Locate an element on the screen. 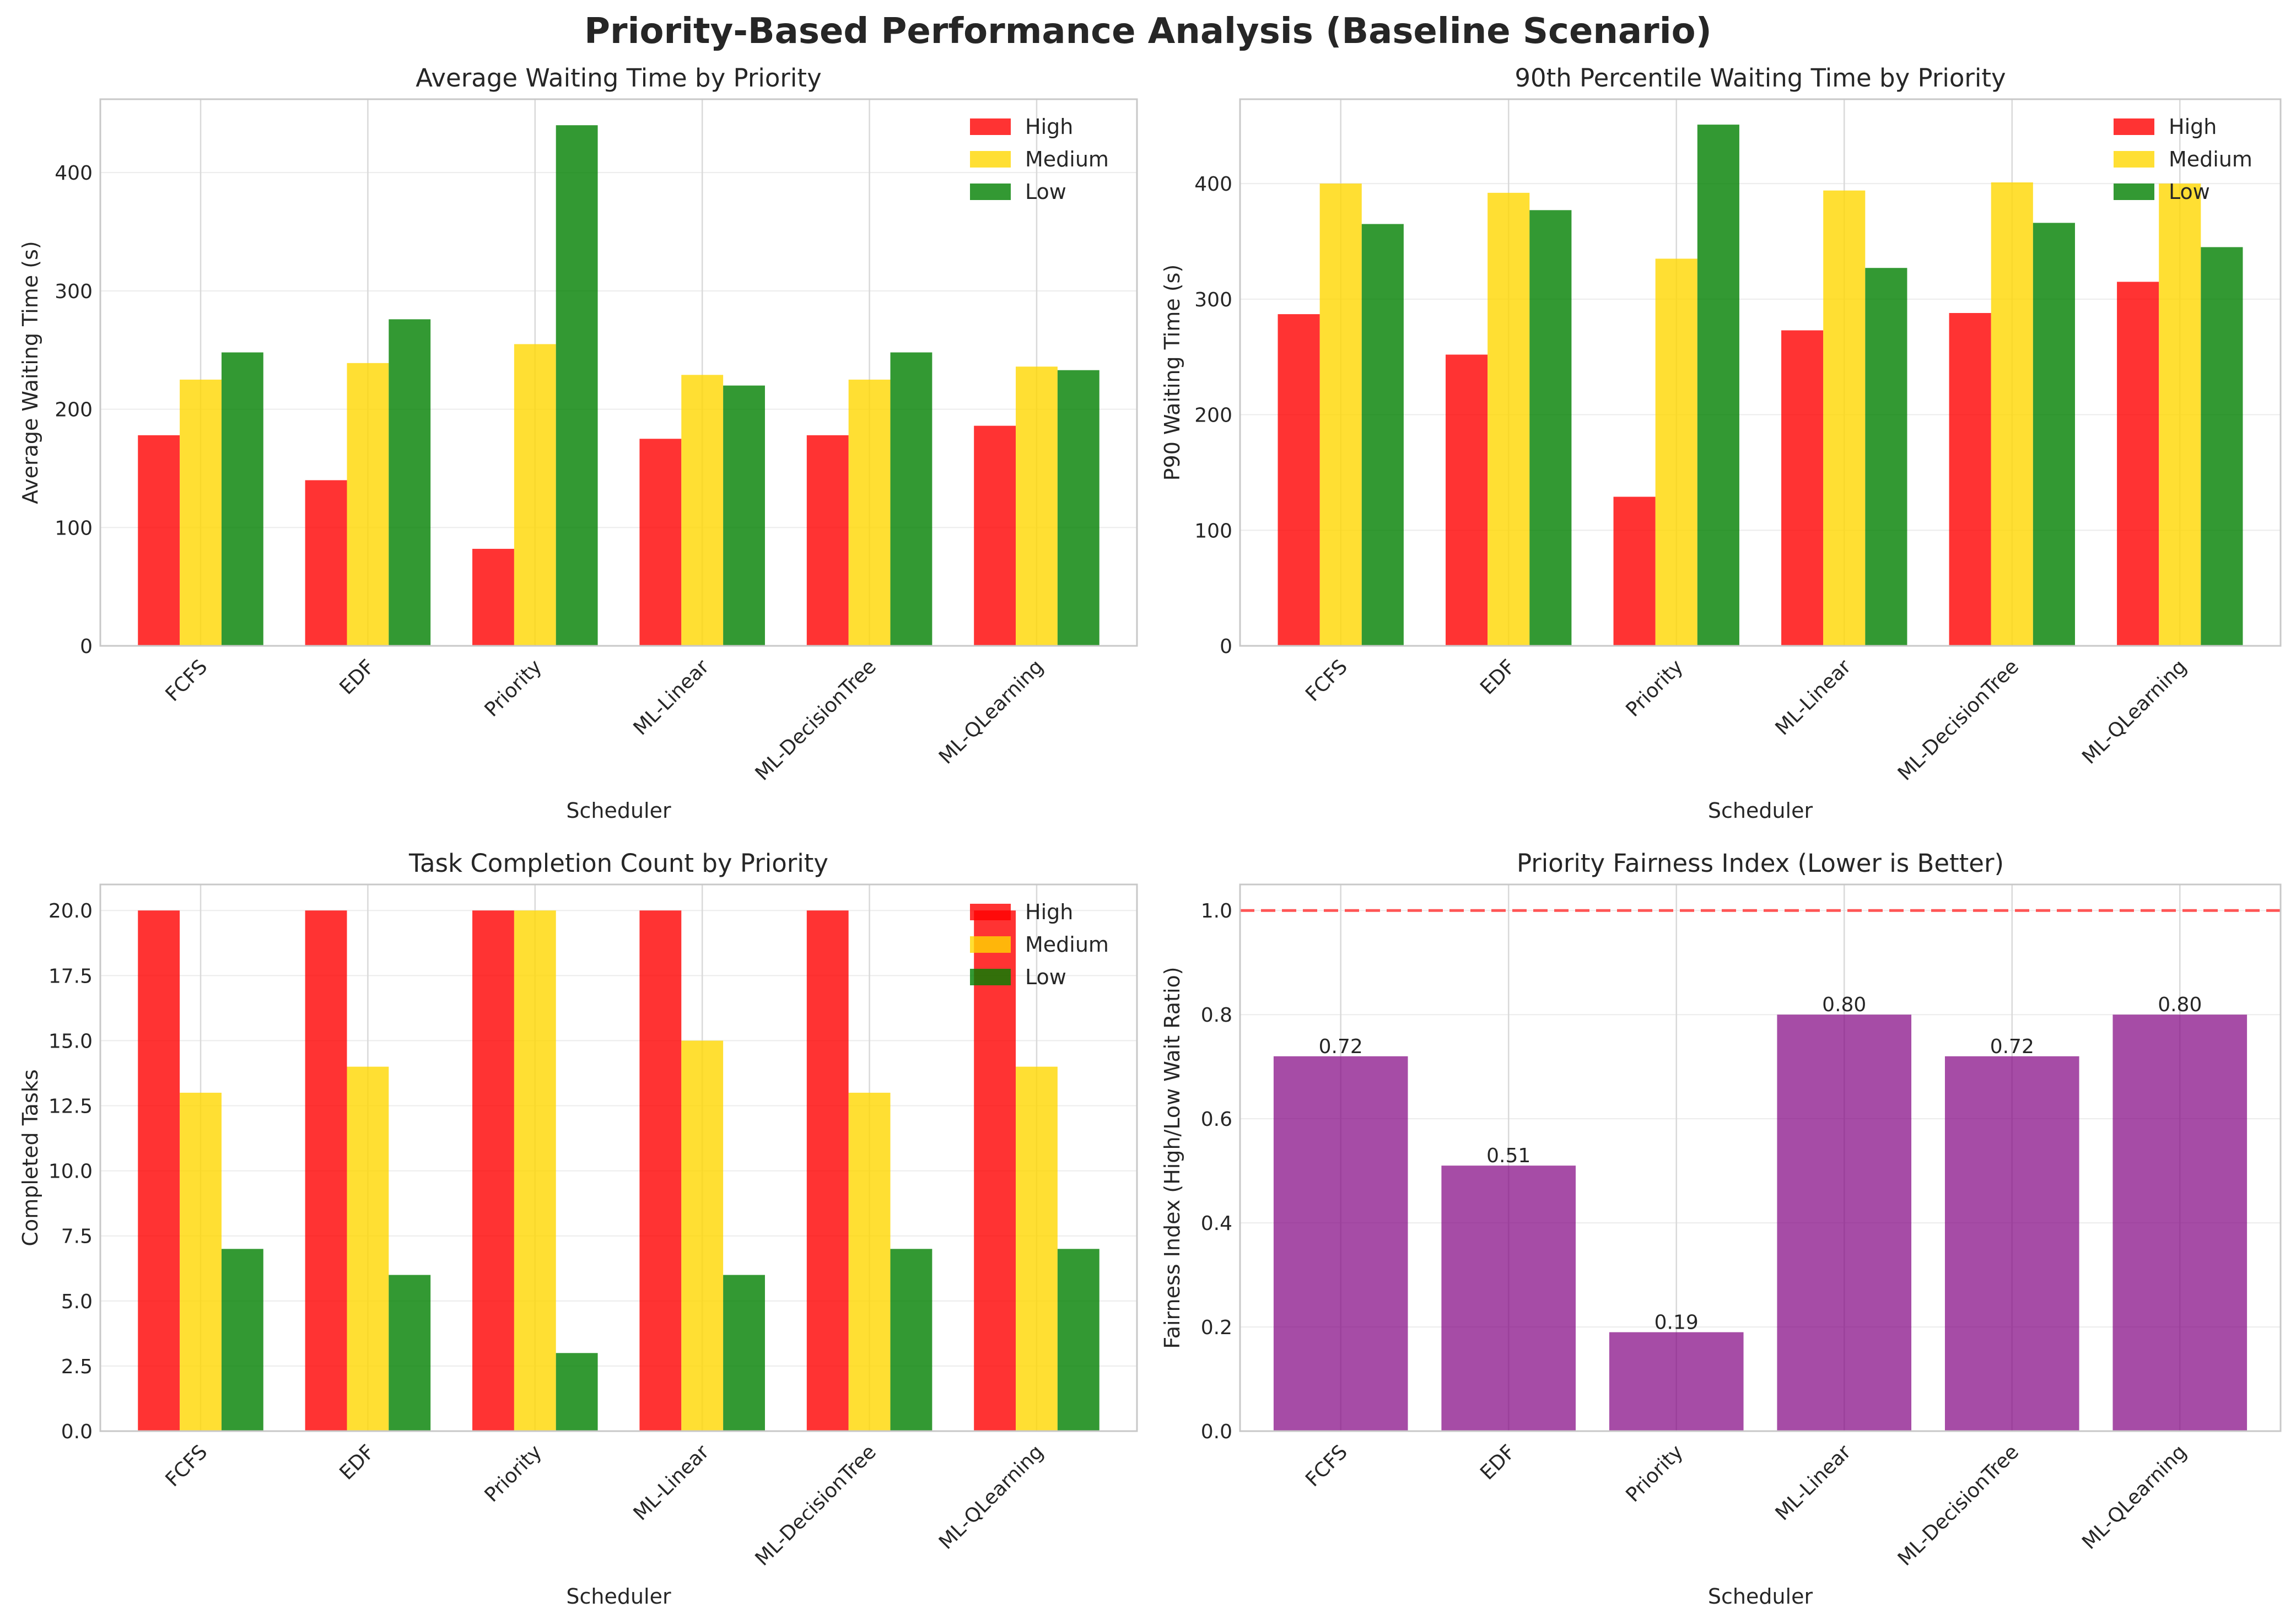 The height and width of the screenshot is (1624, 2296). bar-fairness-ml-decisiontree is located at coordinates (2012, 1243).